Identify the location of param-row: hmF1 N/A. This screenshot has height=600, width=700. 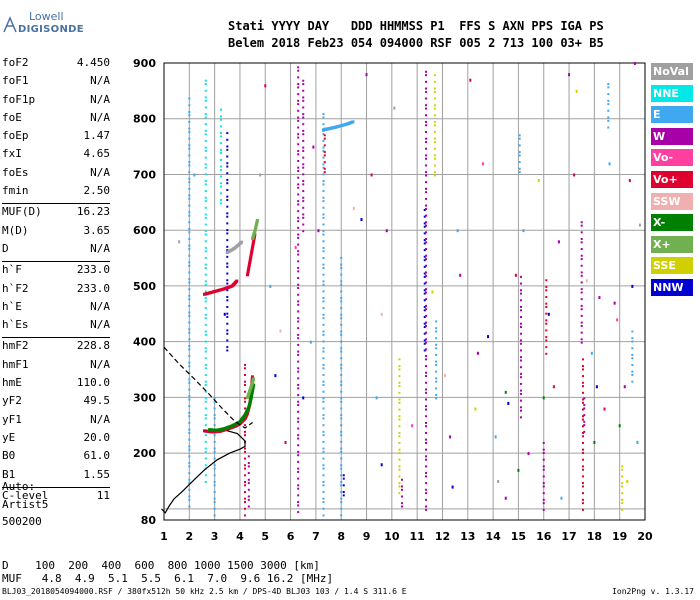
(56, 367).